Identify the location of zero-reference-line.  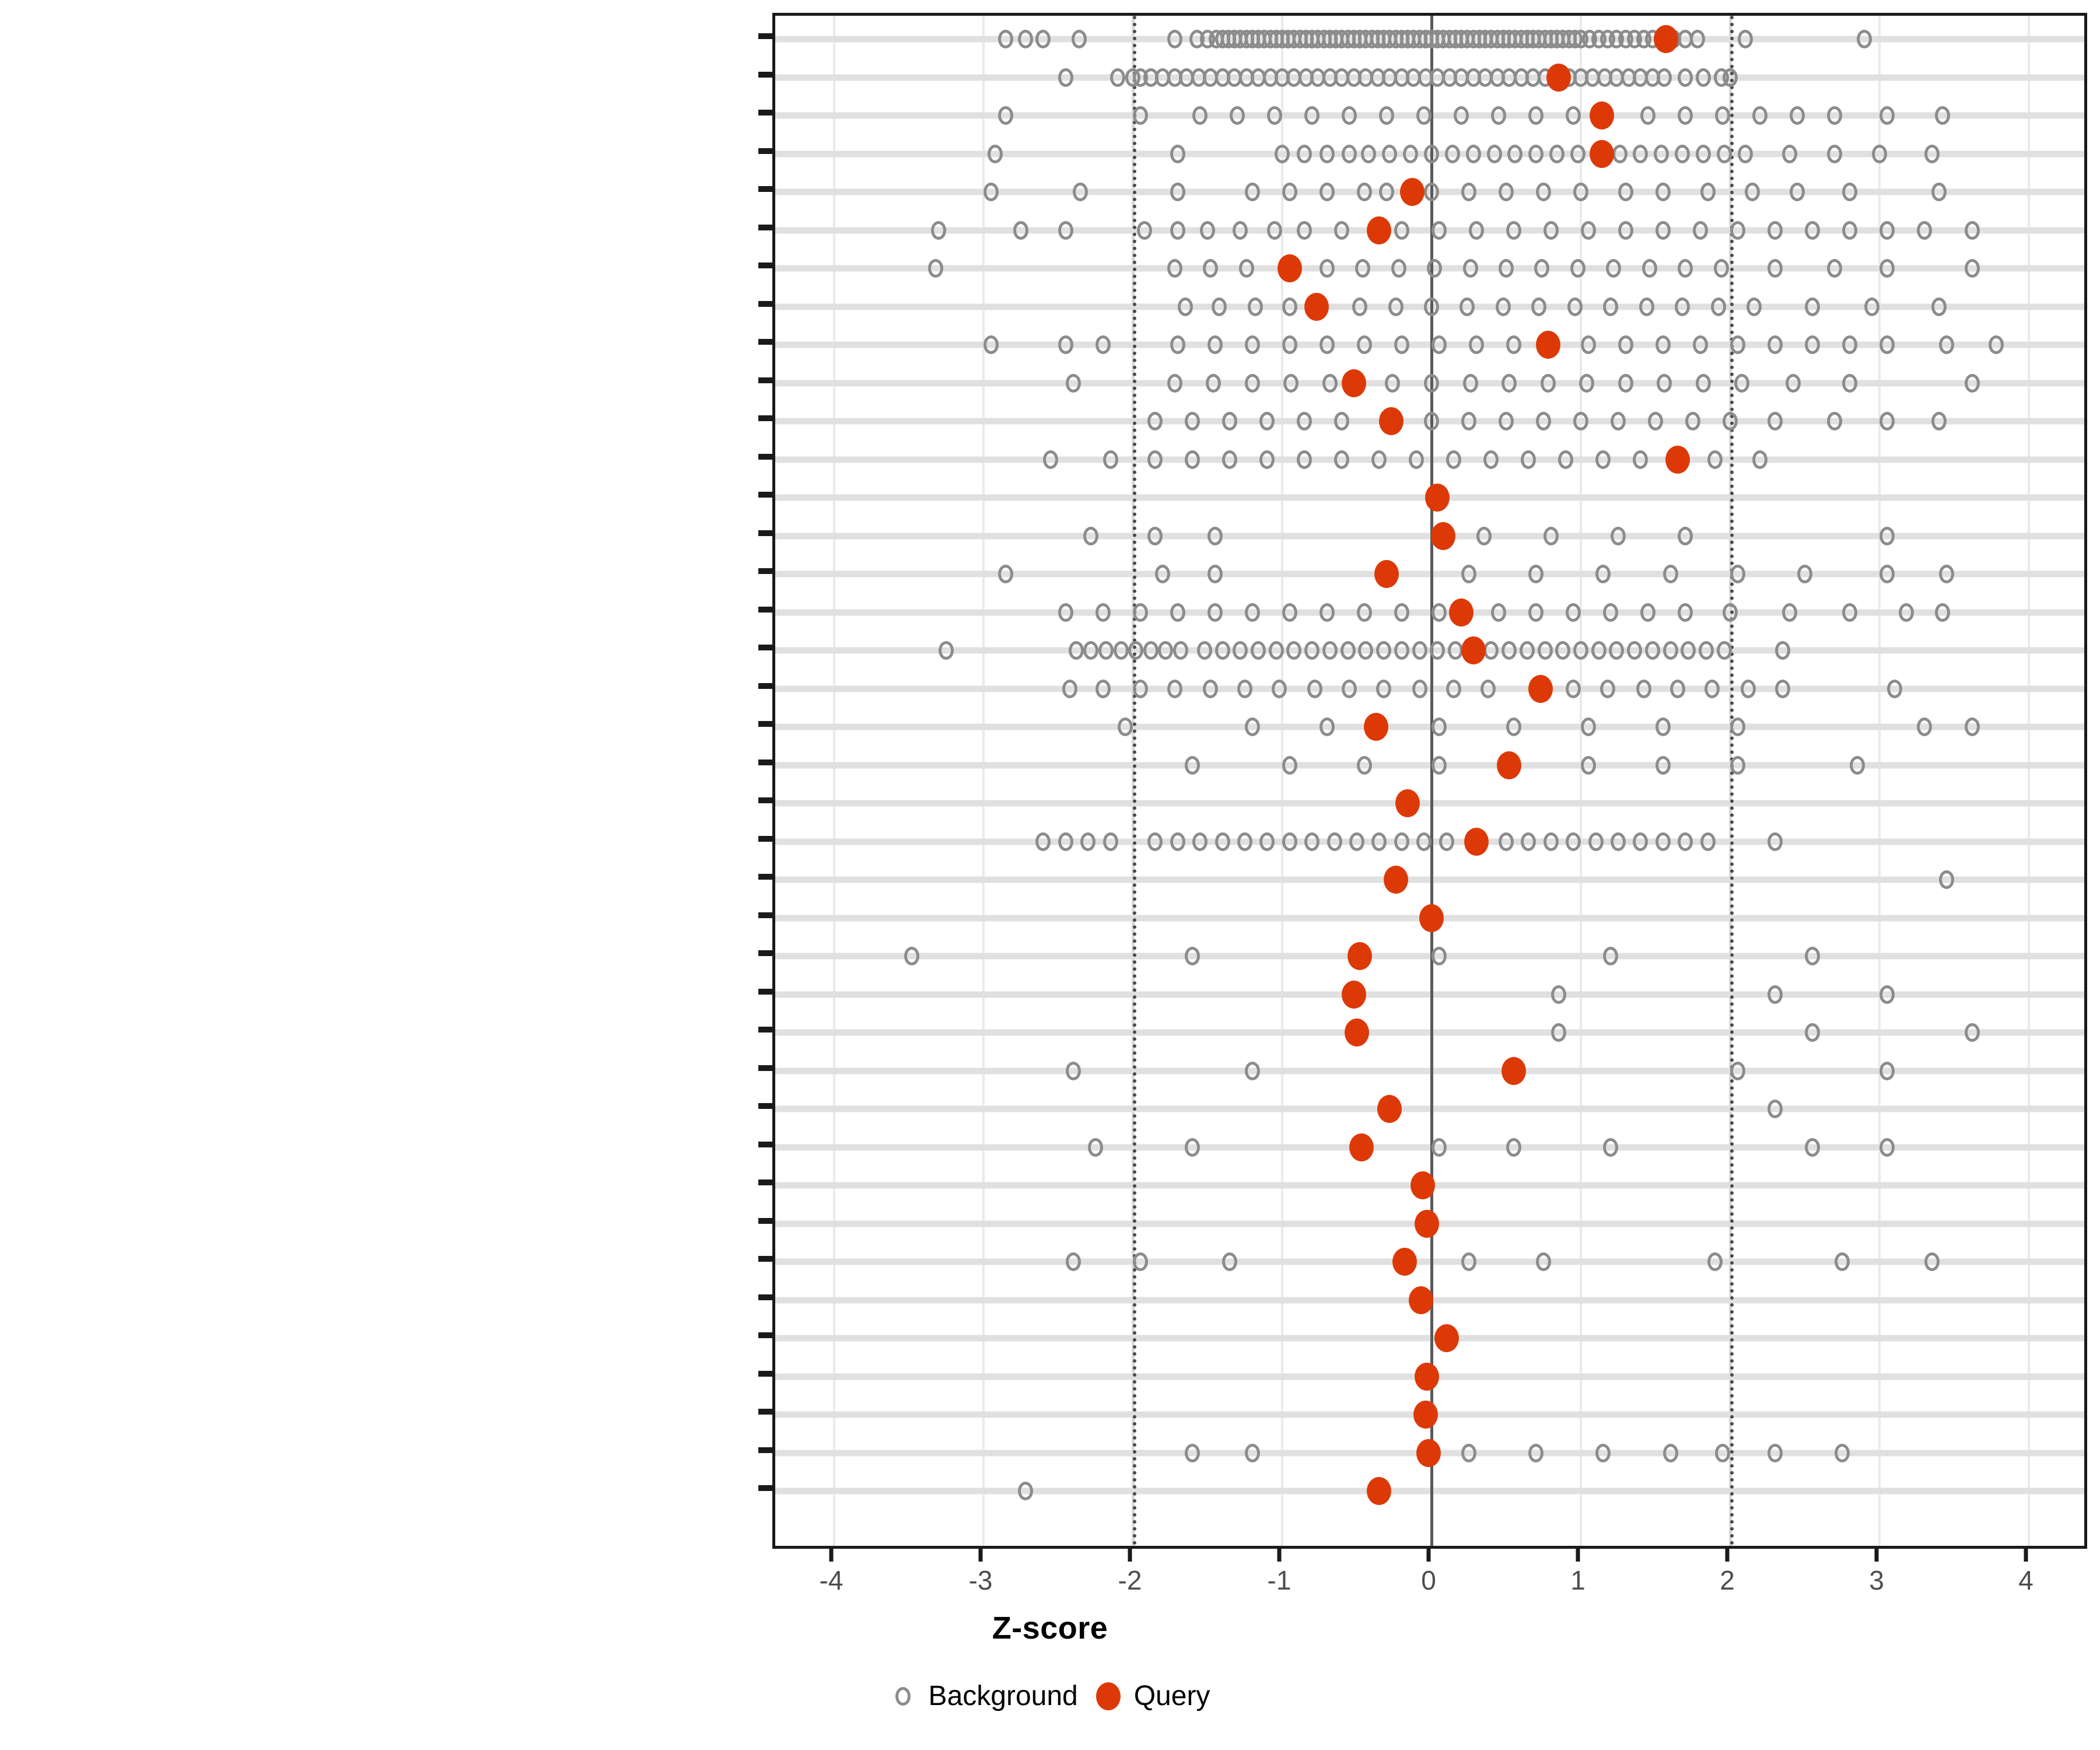
(1431, 781).